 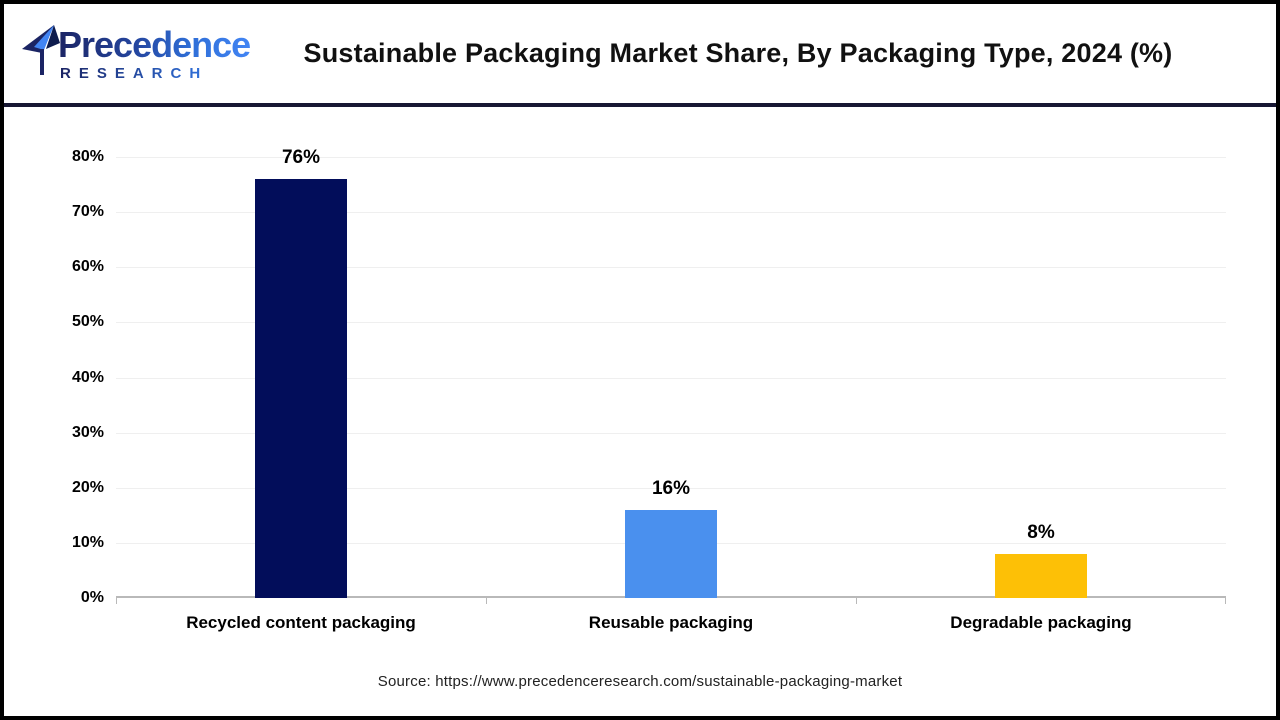 I want to click on logo-subtitle: RESEARCH, so click(x=155, y=73).